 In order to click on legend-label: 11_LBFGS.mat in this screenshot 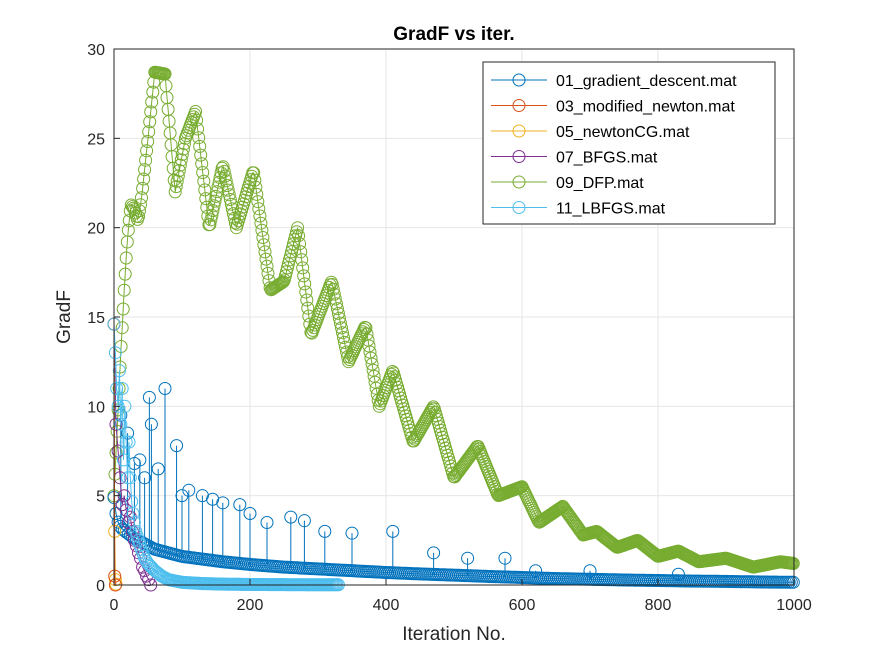, I will do `click(611, 209)`.